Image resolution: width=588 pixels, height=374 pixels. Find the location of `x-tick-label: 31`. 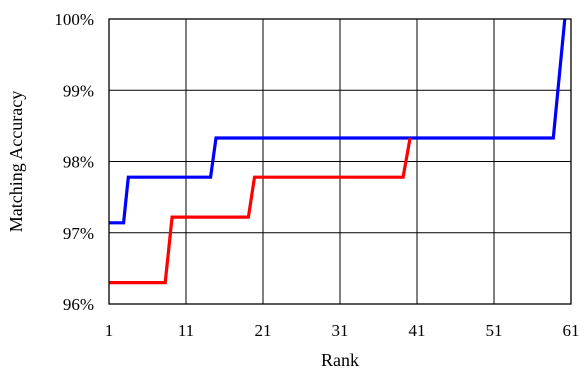

x-tick-label: 31 is located at coordinates (340, 330).